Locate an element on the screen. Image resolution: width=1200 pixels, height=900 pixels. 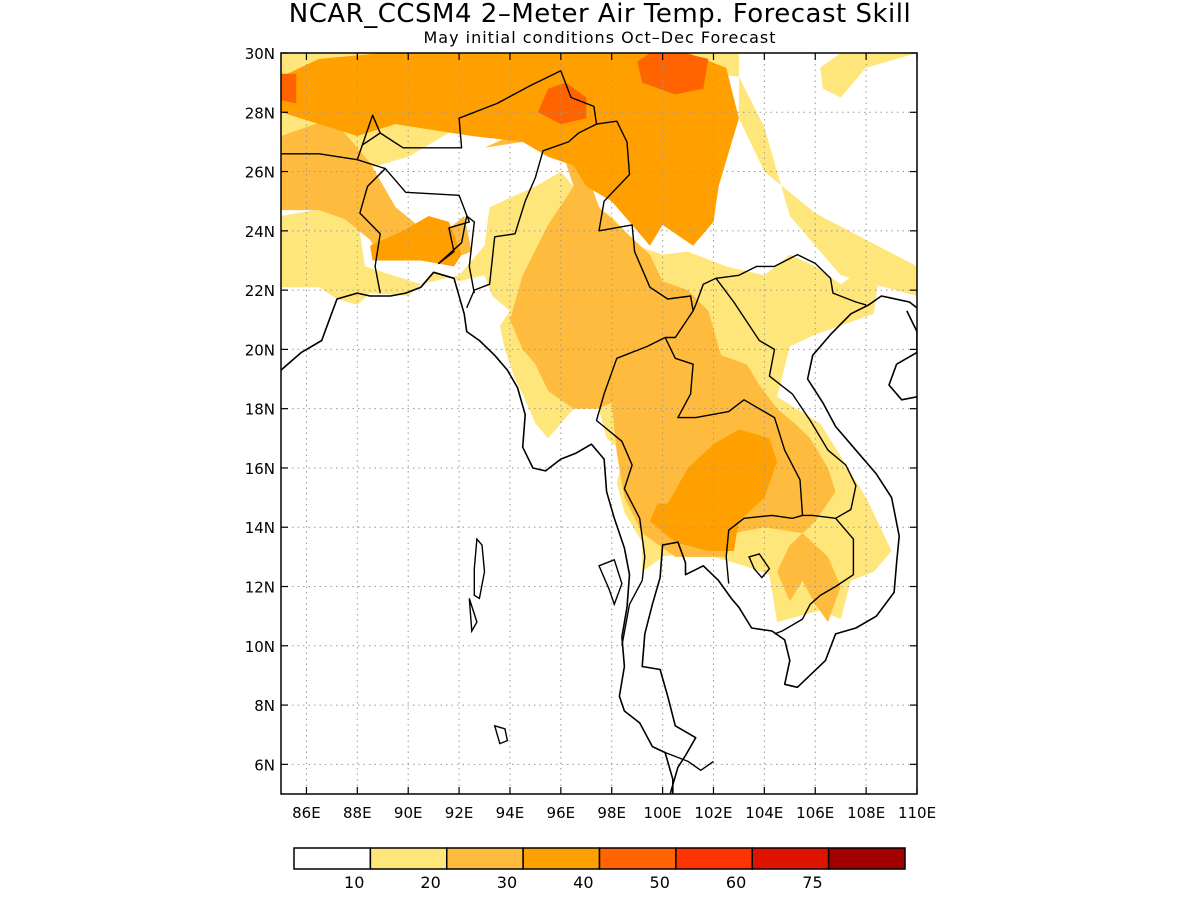
lat-tick-label: 26N is located at coordinates (260, 173).